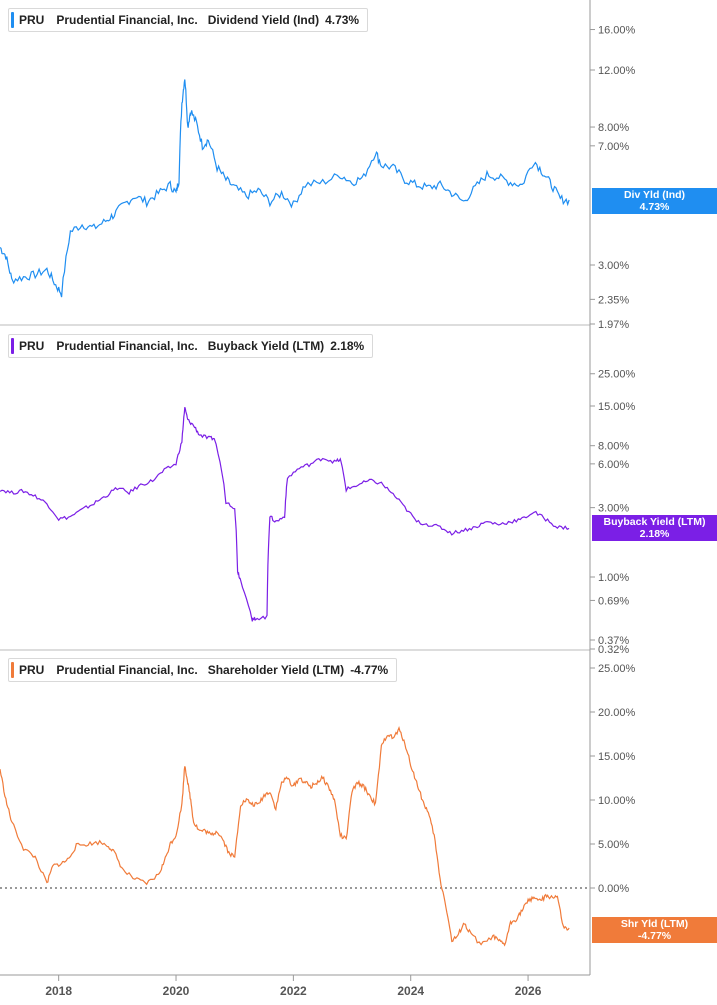 This screenshot has height=1005, width=717. What do you see at coordinates (176, 991) in the screenshot?
I see `x-tick-label: 2020` at bounding box center [176, 991].